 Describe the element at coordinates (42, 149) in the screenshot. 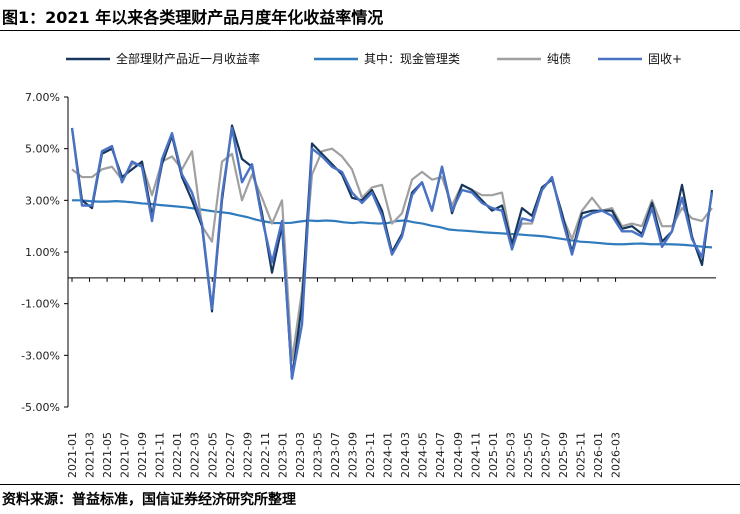

I see `y-tick-label: 5.00%` at that location.